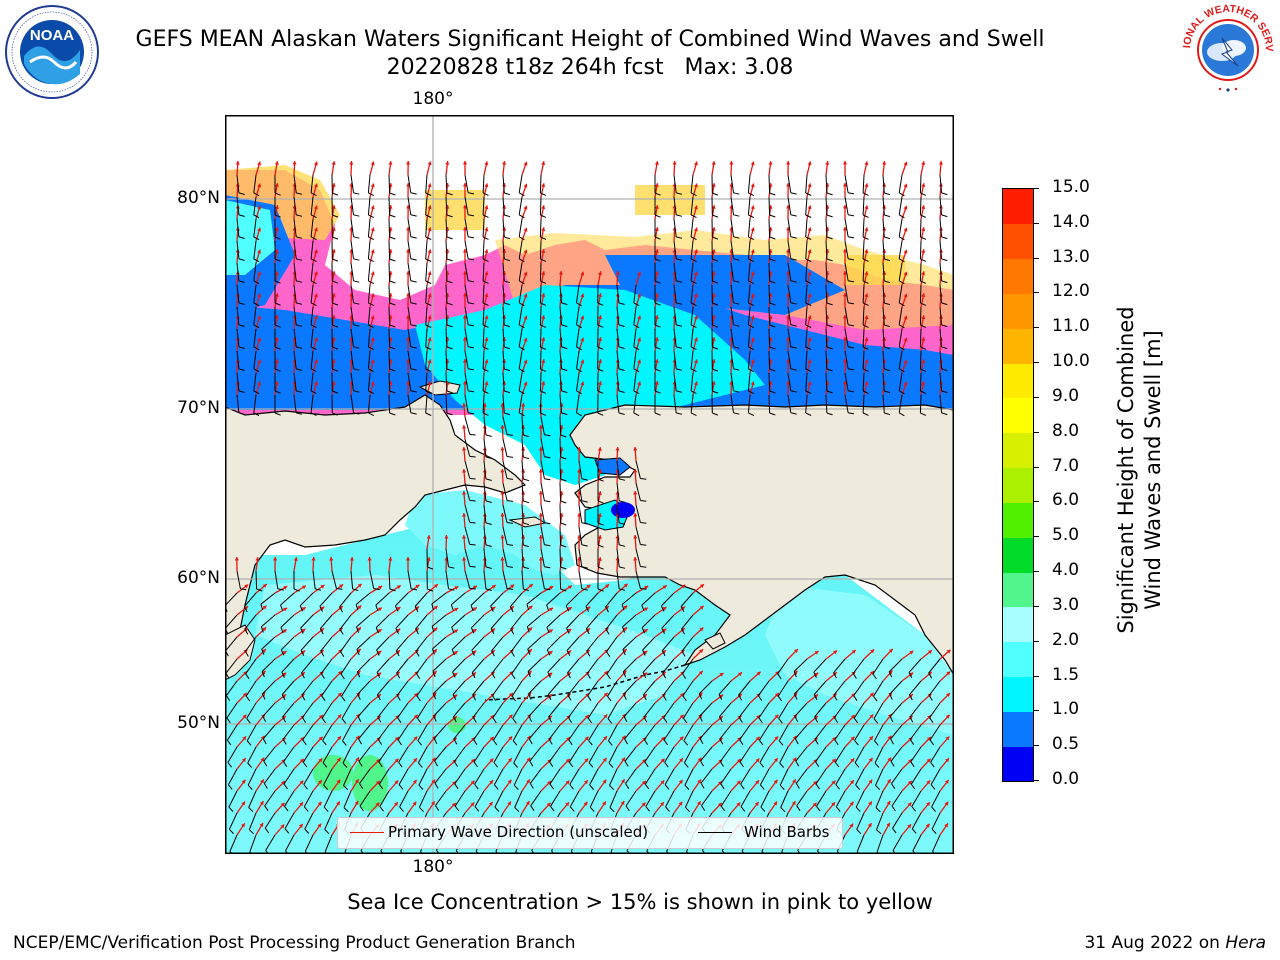 This screenshot has height=960, width=1280. I want to click on footer-date-text: 31 Aug 2022 on, so click(1152, 943).